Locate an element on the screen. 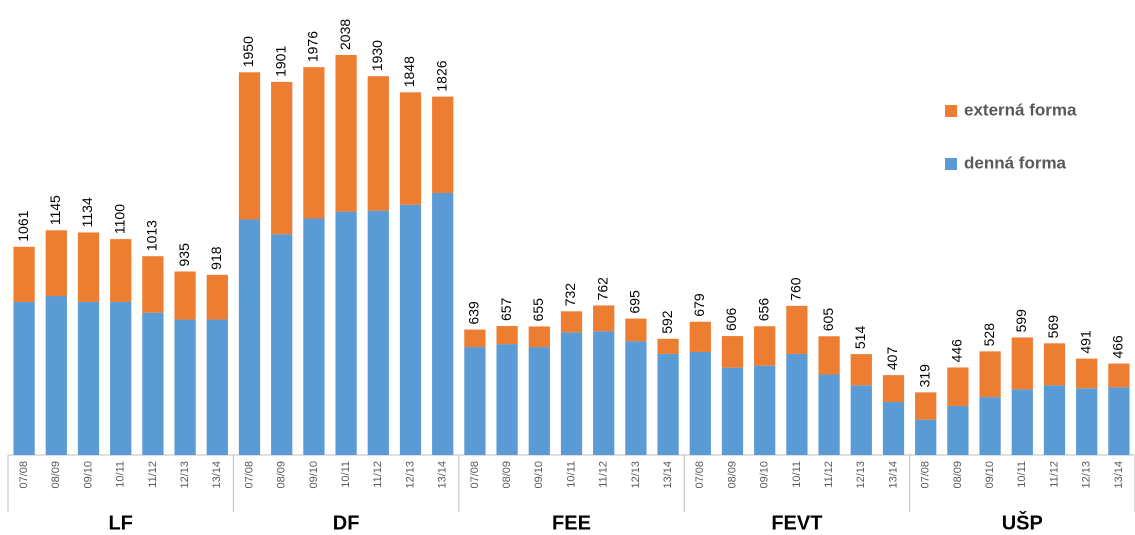  total-label: 2038 is located at coordinates (345, 34).